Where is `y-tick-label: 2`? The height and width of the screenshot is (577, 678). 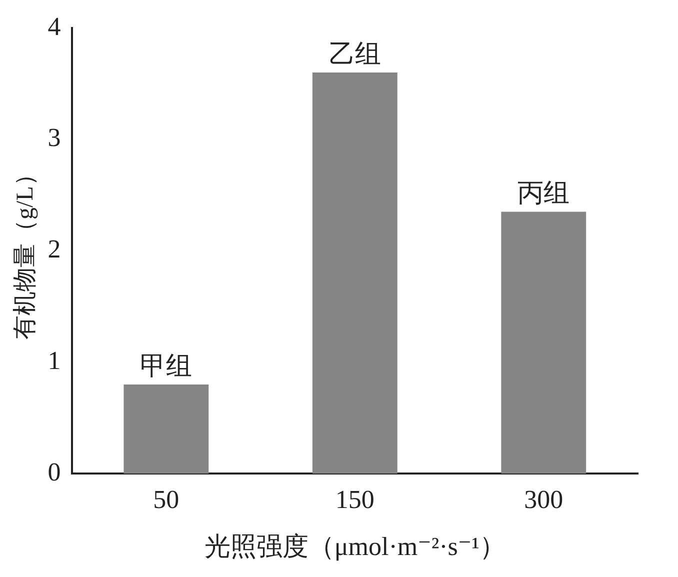 y-tick-label: 2 is located at coordinates (54, 249).